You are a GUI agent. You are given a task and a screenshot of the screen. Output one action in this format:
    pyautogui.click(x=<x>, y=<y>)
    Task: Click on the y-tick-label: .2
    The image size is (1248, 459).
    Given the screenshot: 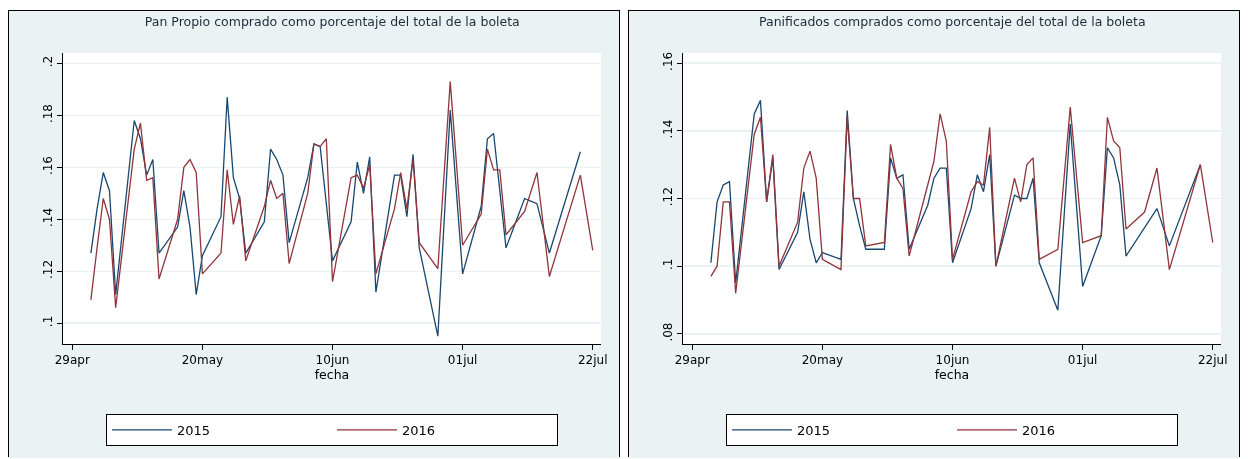 What is the action you would take?
    pyautogui.click(x=48, y=61)
    